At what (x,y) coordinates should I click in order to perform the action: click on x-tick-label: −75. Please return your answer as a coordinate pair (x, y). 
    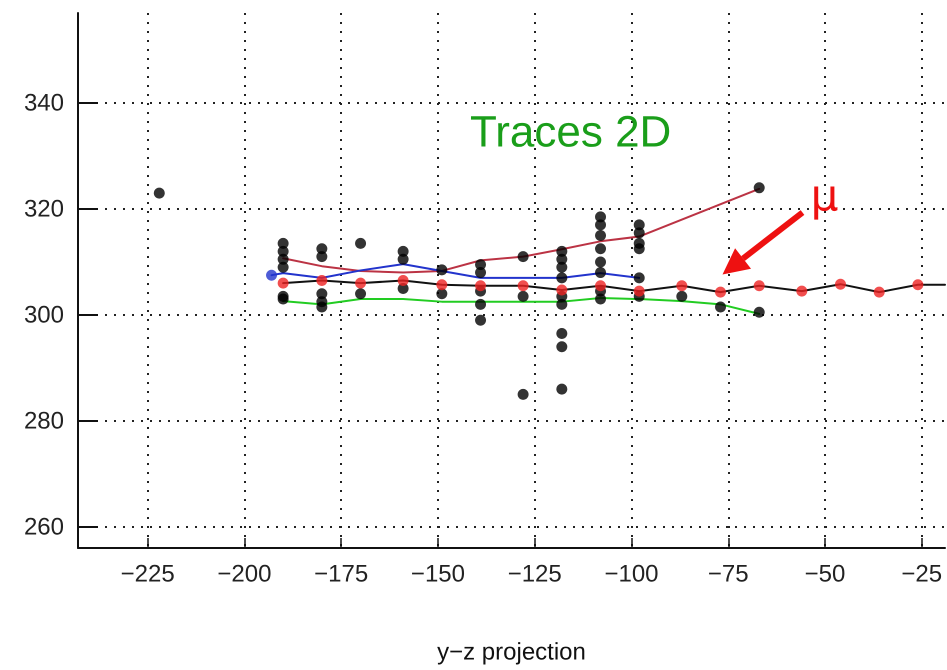
    Looking at the image, I should click on (728, 574).